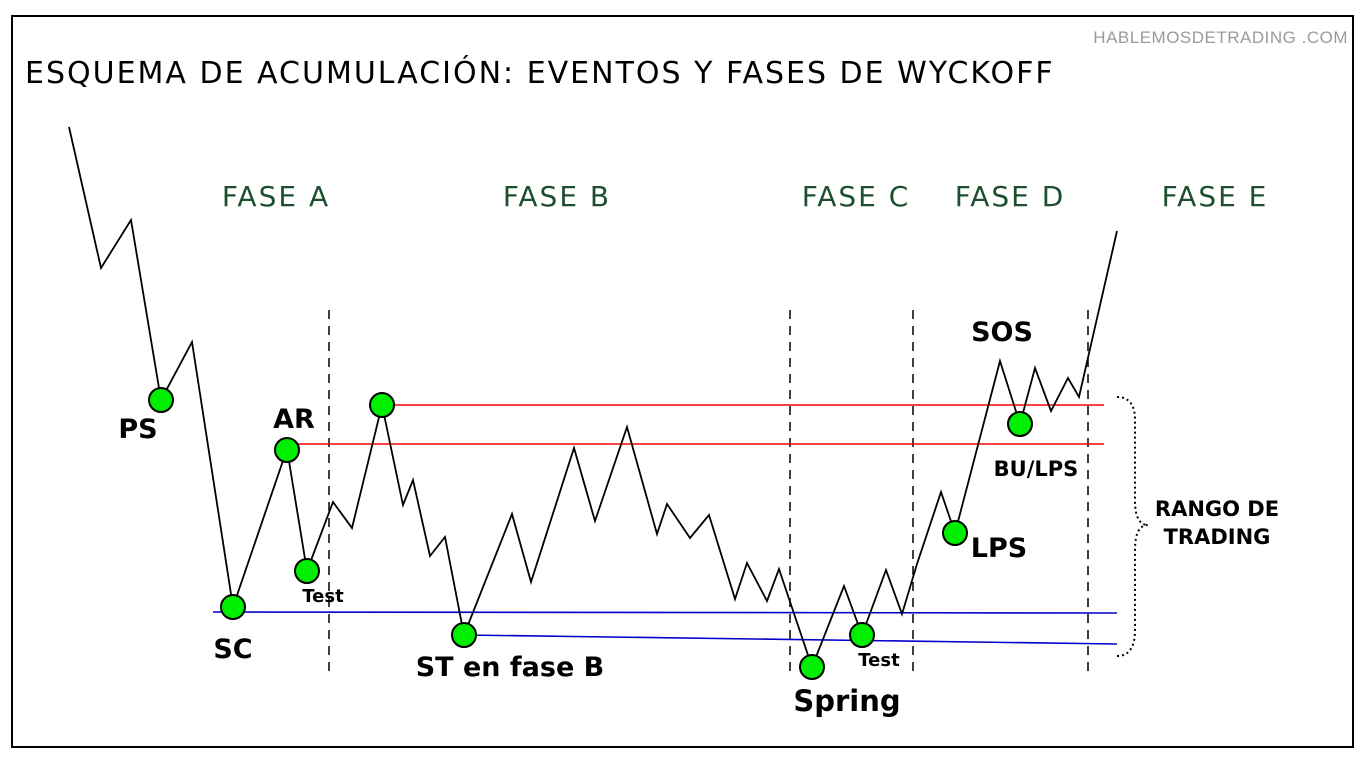 The height and width of the screenshot is (770, 1368). I want to click on test-label-phase-a: Test, so click(323, 596).